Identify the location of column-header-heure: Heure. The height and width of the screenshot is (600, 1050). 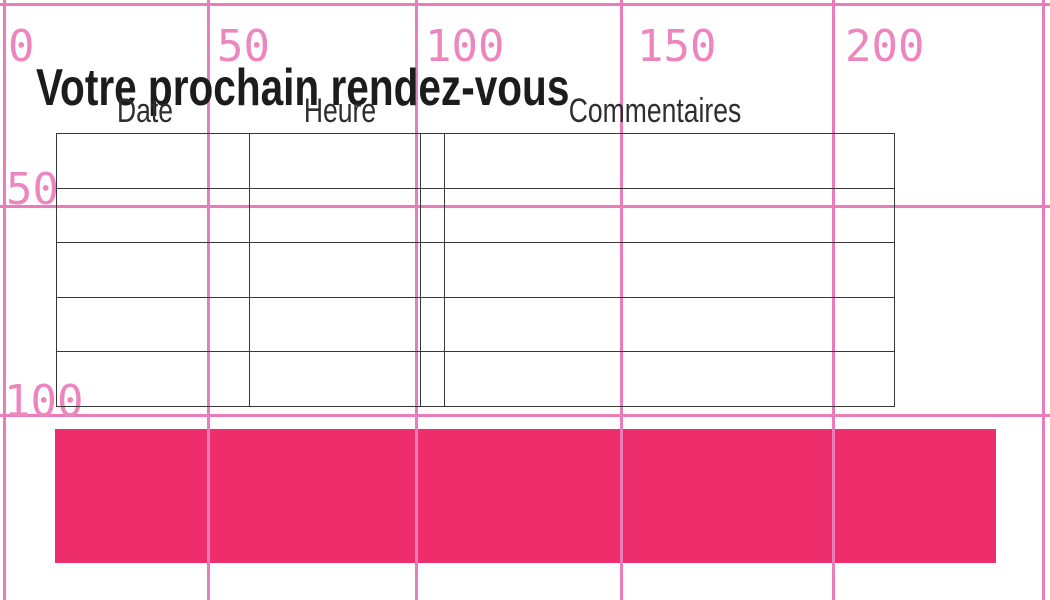
(340, 111).